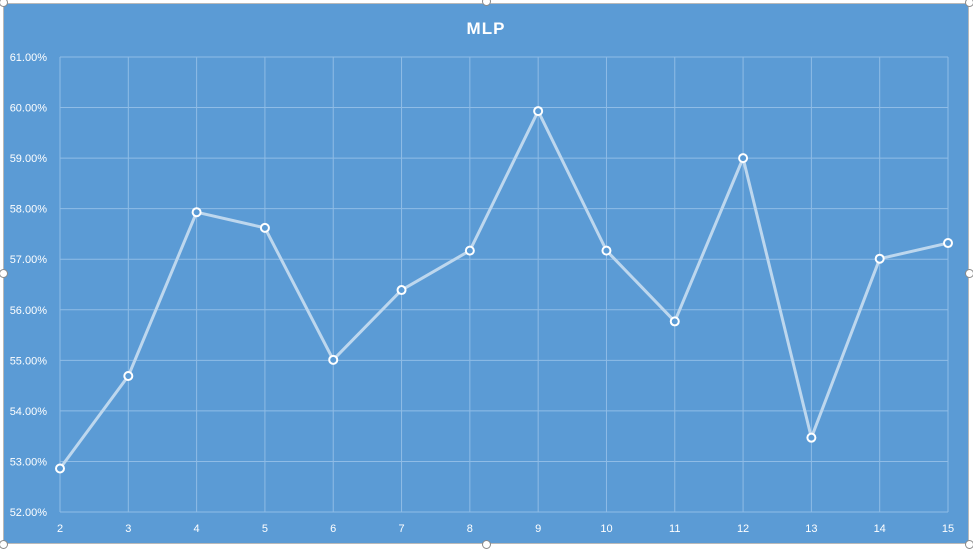  What do you see at coordinates (948, 529) in the screenshot?
I see `x-tick-label: 15` at bounding box center [948, 529].